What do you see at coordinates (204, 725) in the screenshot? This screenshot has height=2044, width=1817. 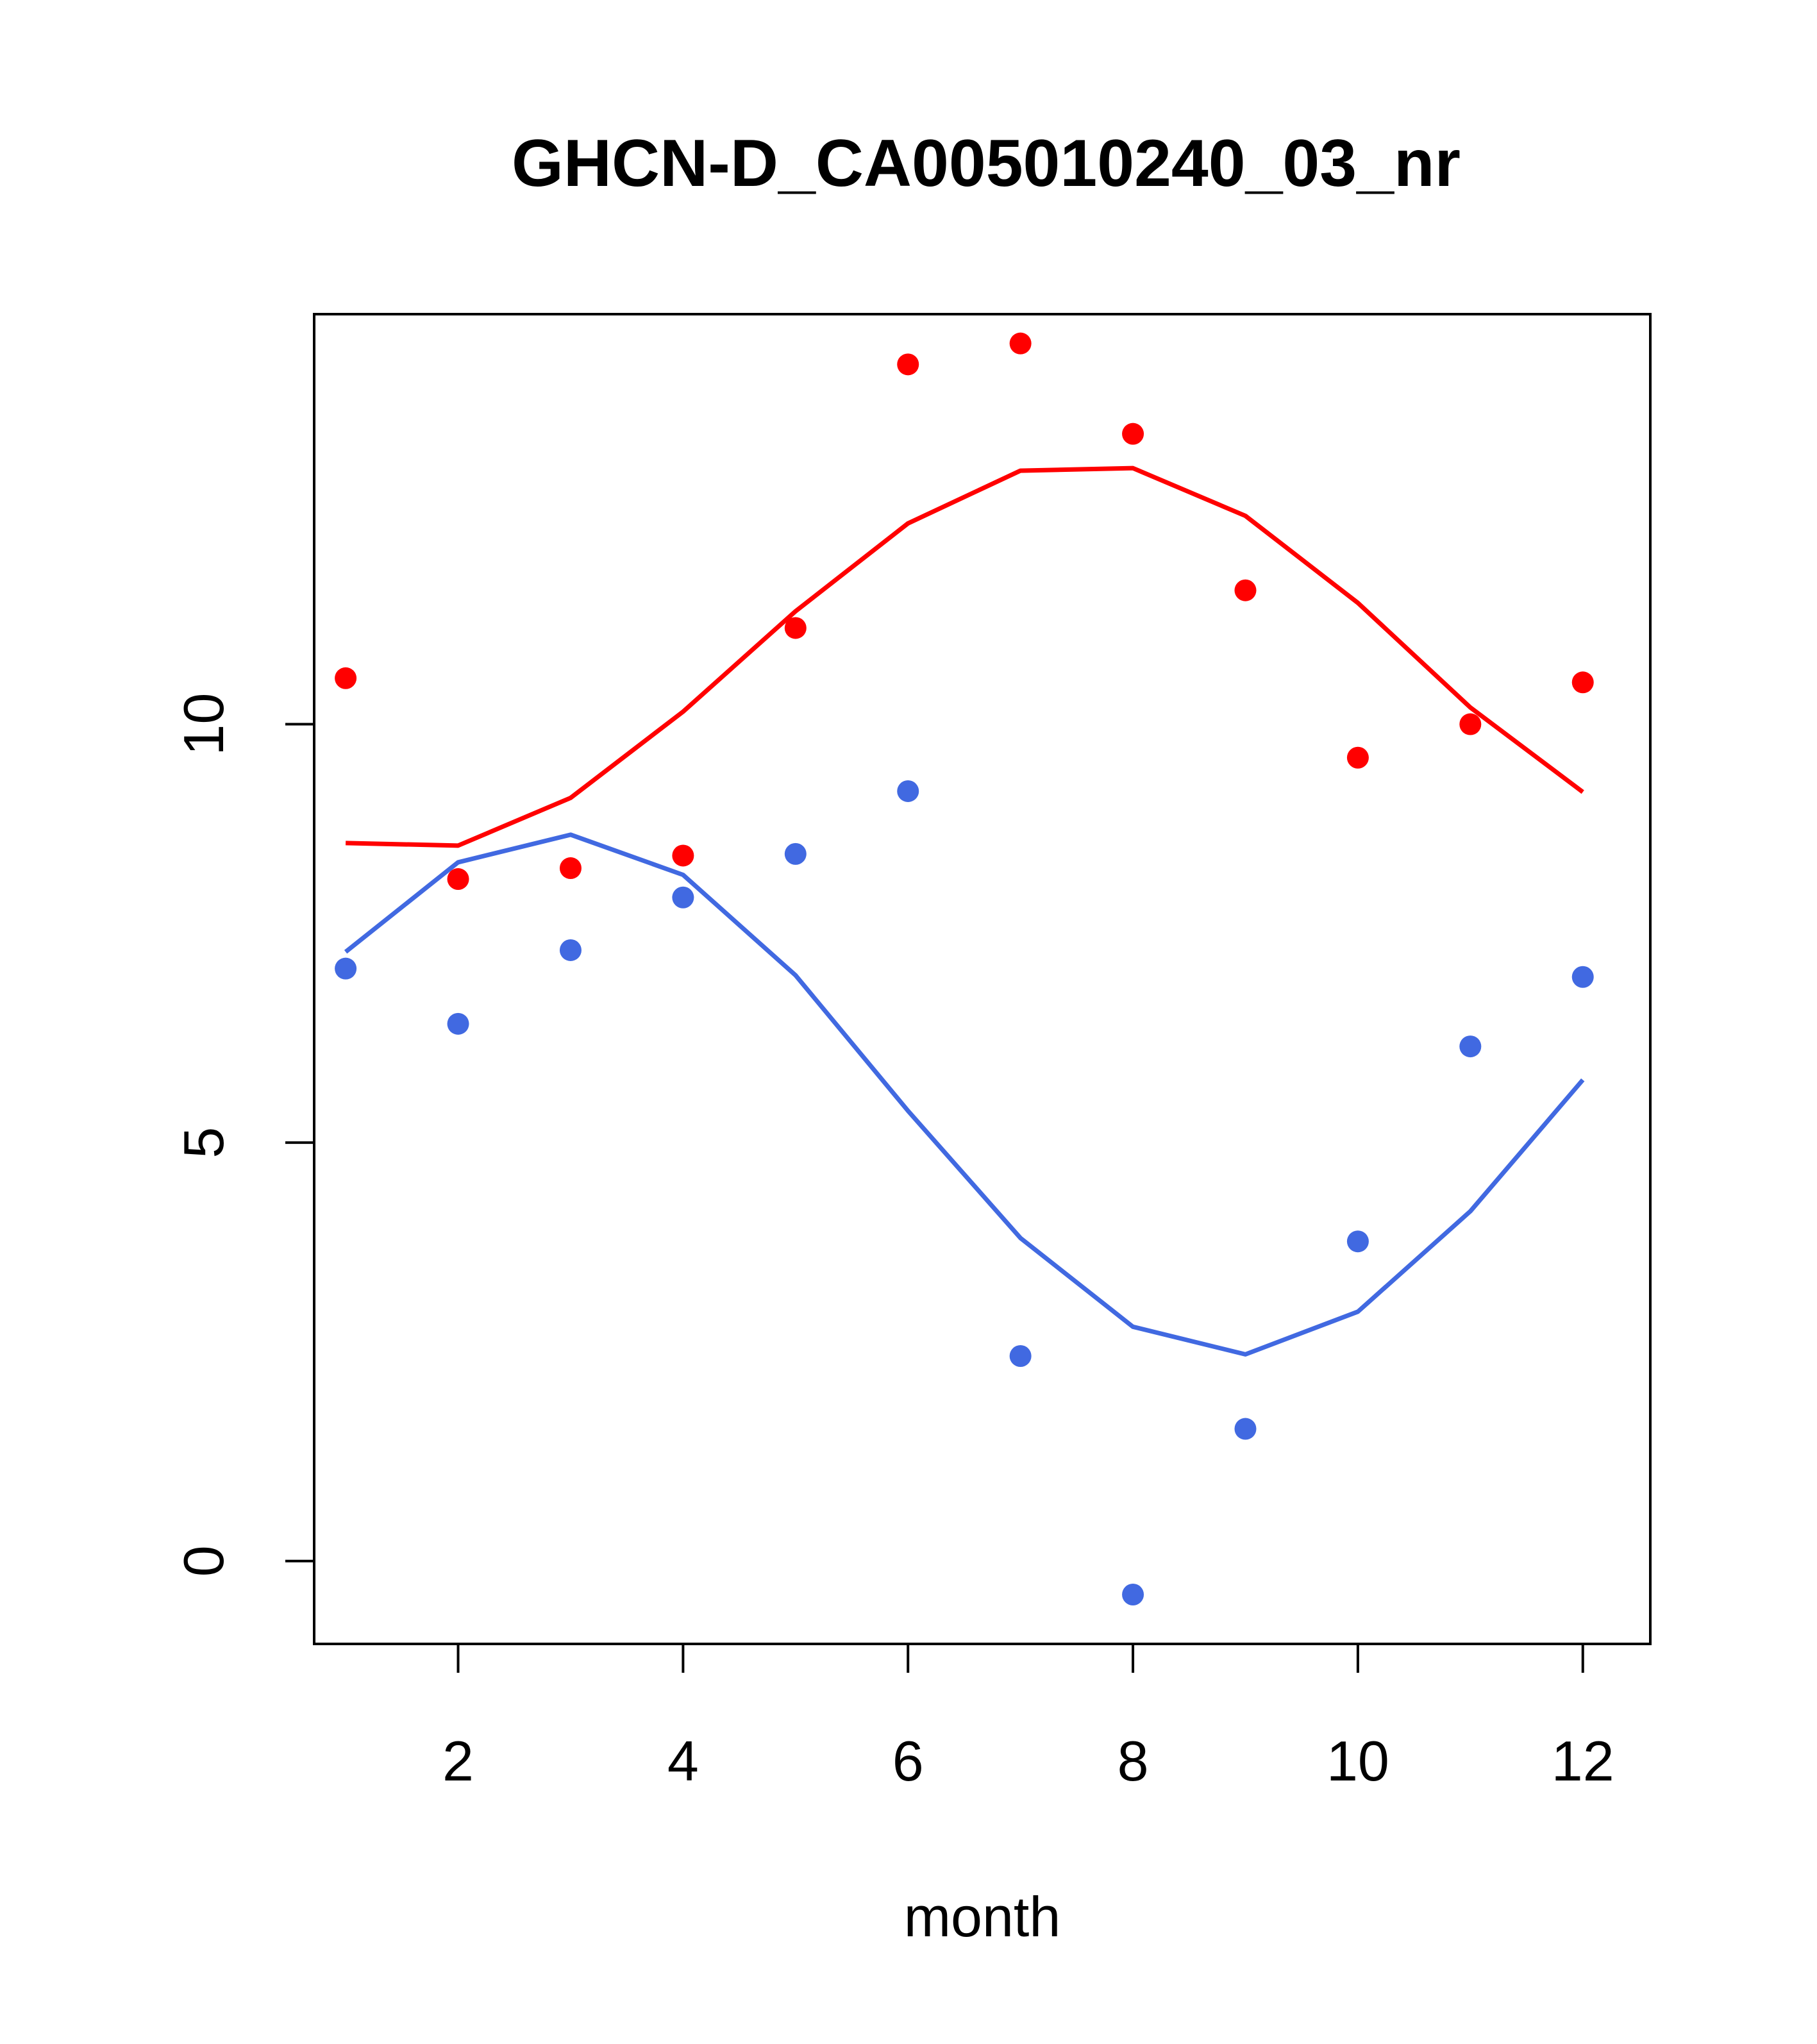 I see `y-tick-label: 10` at bounding box center [204, 725].